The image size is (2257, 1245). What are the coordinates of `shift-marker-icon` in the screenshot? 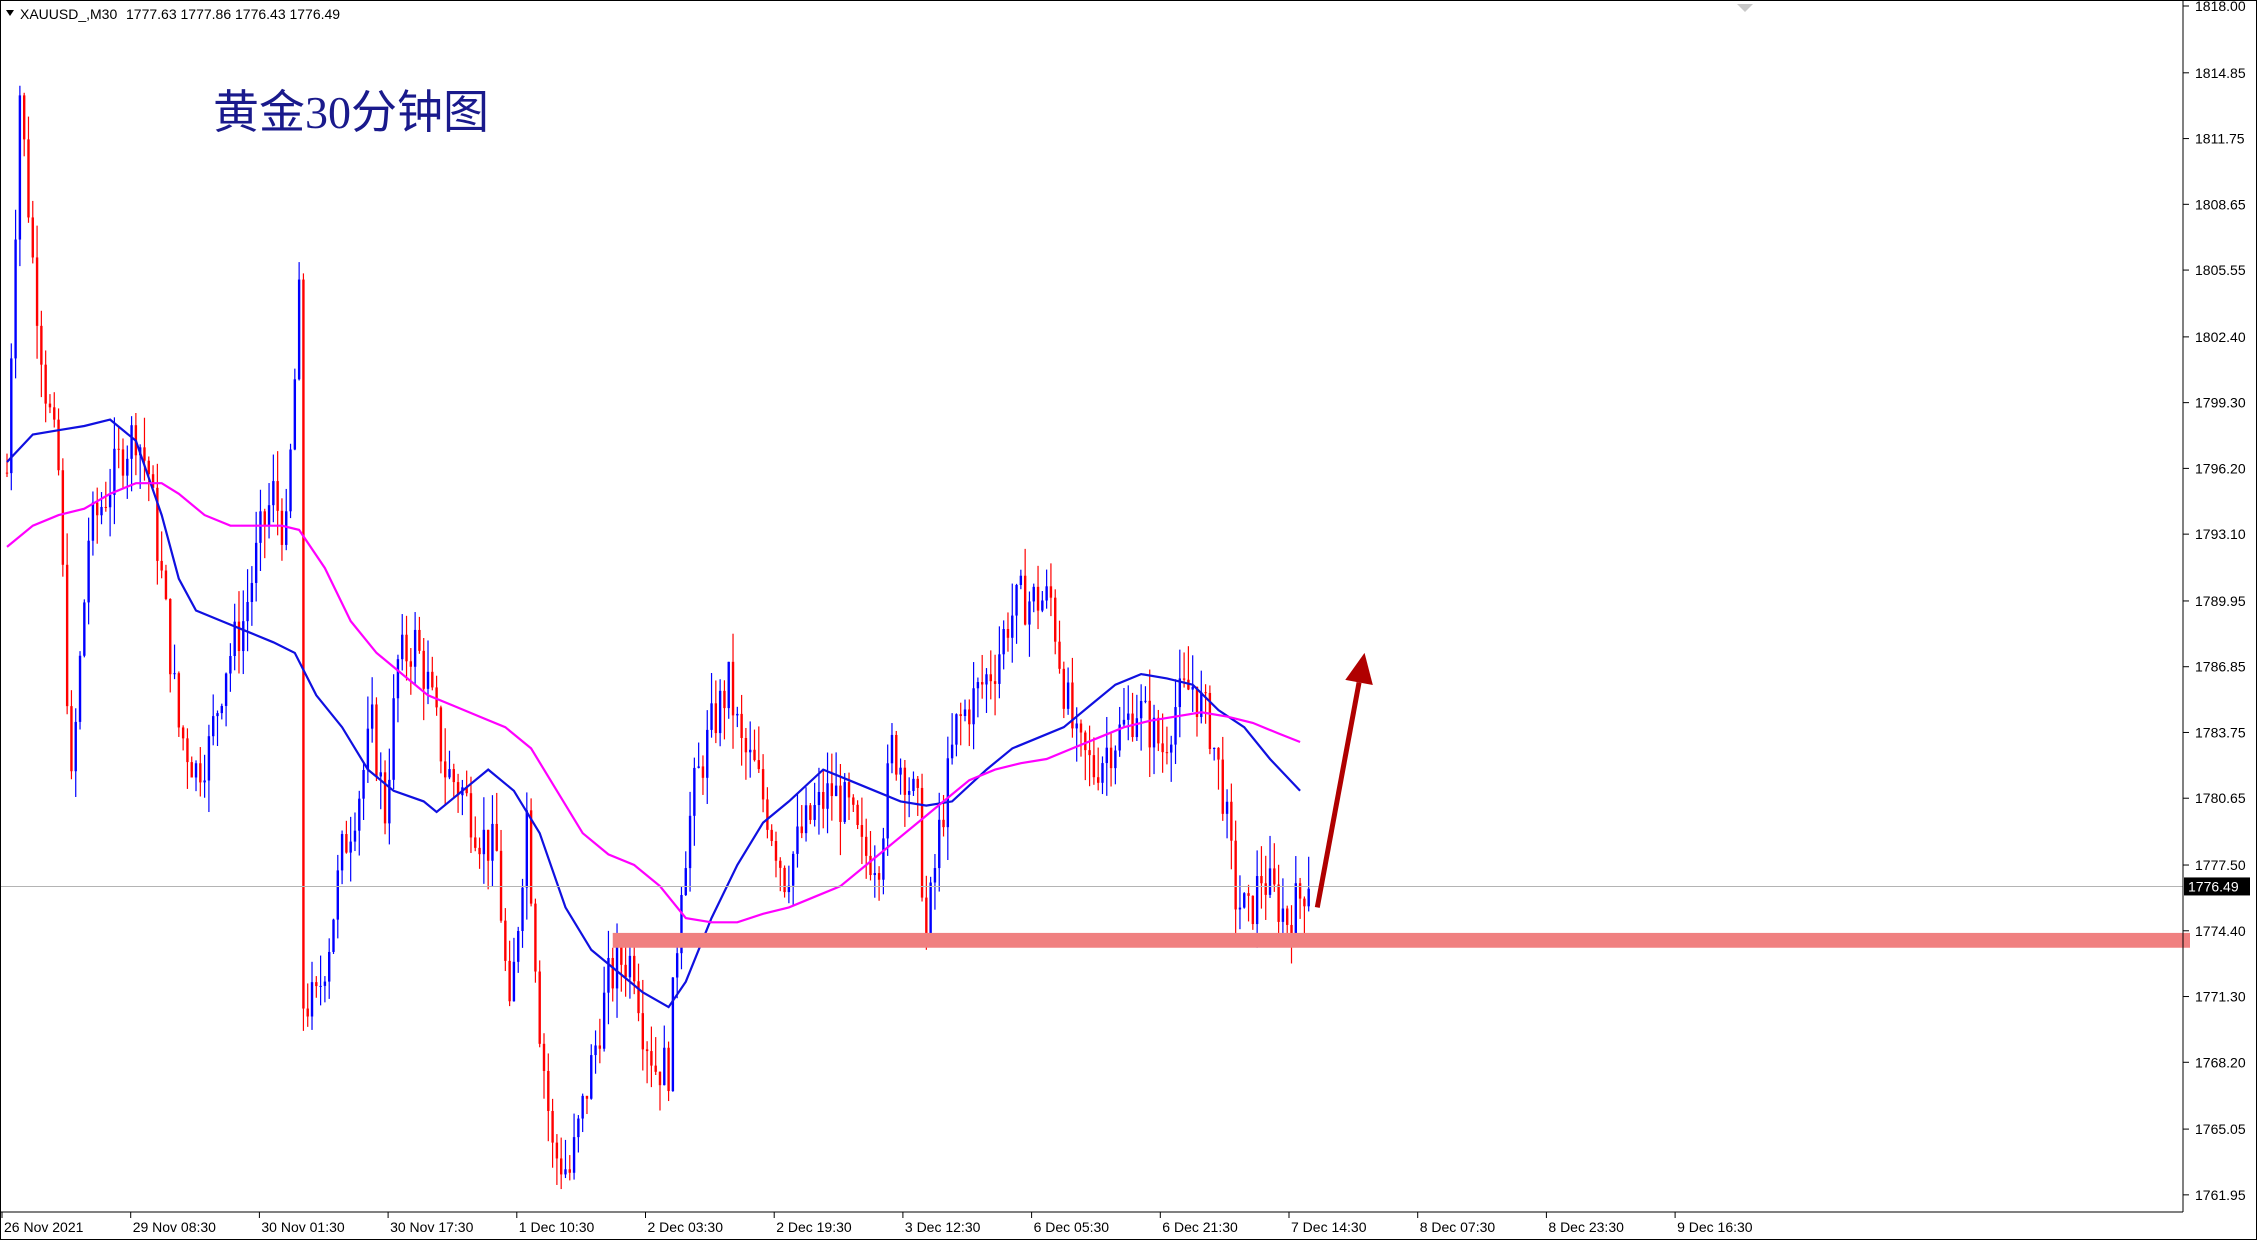 It's located at (1745, 8).